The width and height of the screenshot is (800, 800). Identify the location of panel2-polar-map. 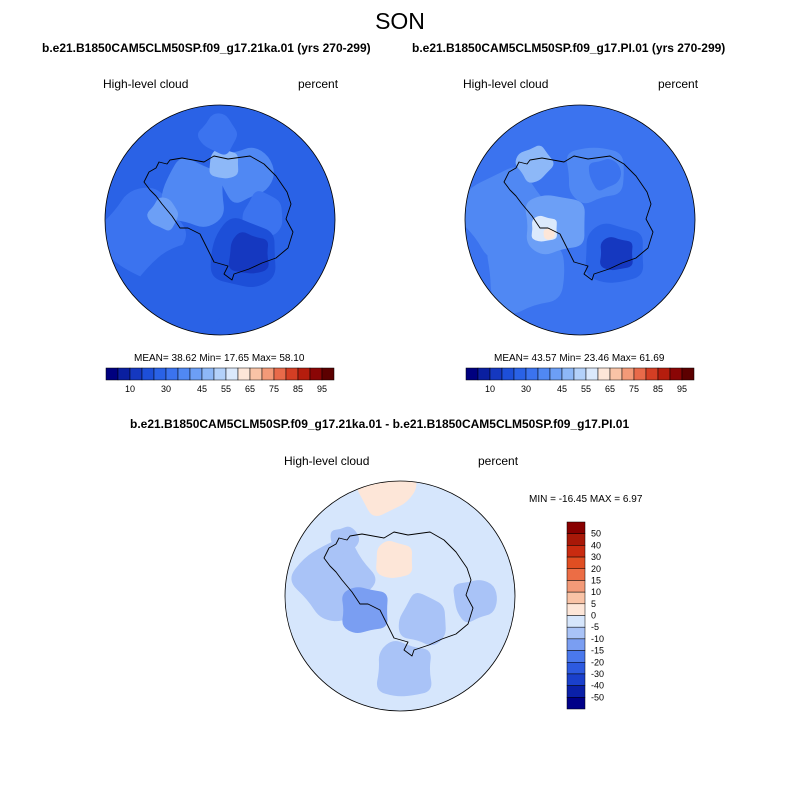
(580, 220).